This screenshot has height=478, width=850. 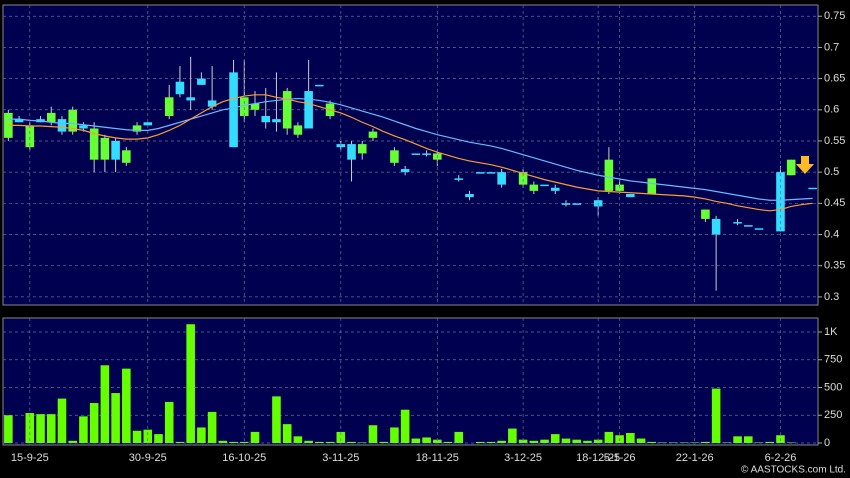 I want to click on y-tick-label: 0.35, so click(x=834, y=266).